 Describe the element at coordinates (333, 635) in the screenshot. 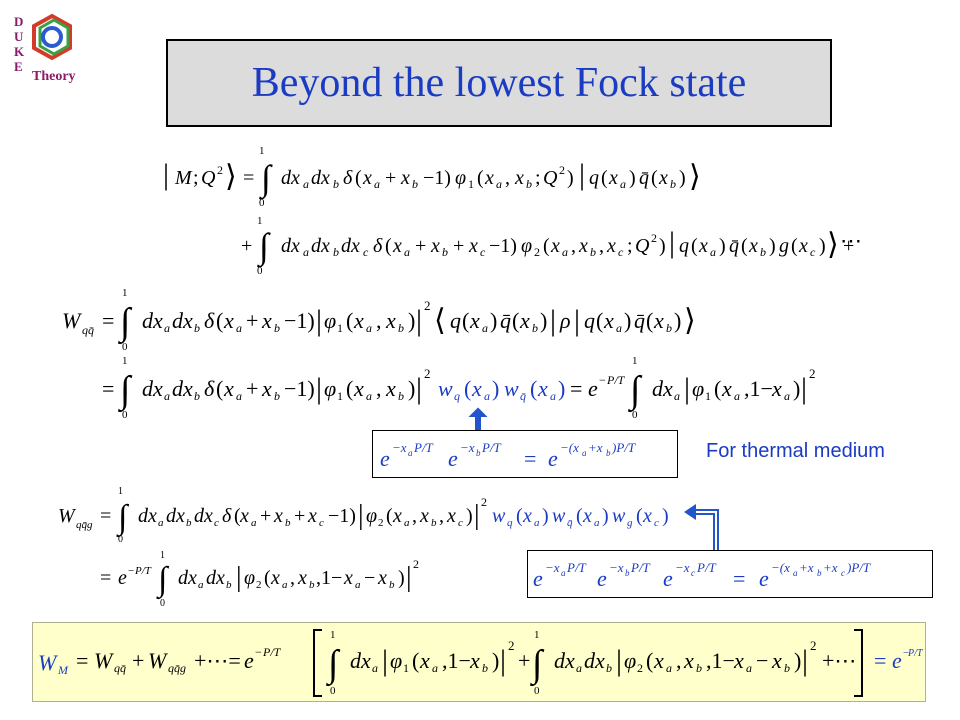

I see `svg-text: 1` at that location.